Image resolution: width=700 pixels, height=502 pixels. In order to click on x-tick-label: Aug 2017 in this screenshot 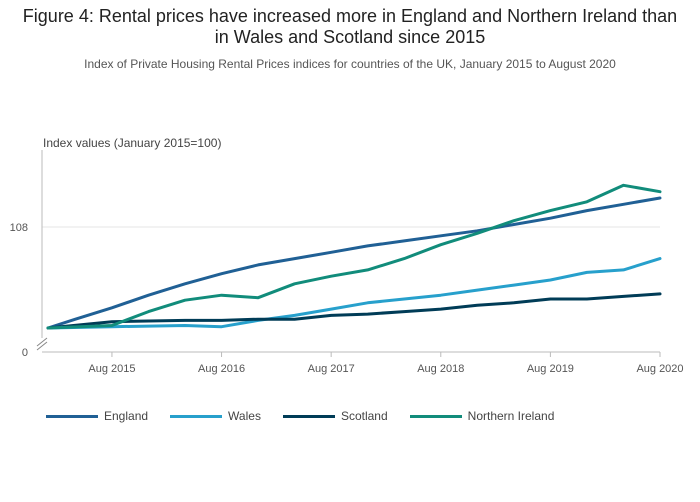, I will do `click(331, 369)`.